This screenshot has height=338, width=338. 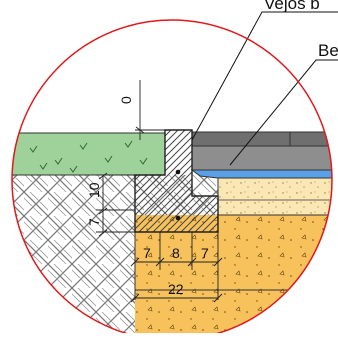 What do you see at coordinates (176, 253) in the screenshot?
I see `dim-curb-width: 8` at bounding box center [176, 253].